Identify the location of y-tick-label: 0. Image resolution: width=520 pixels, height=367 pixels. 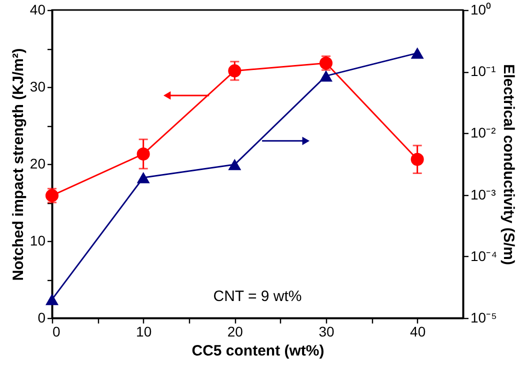
(42, 318).